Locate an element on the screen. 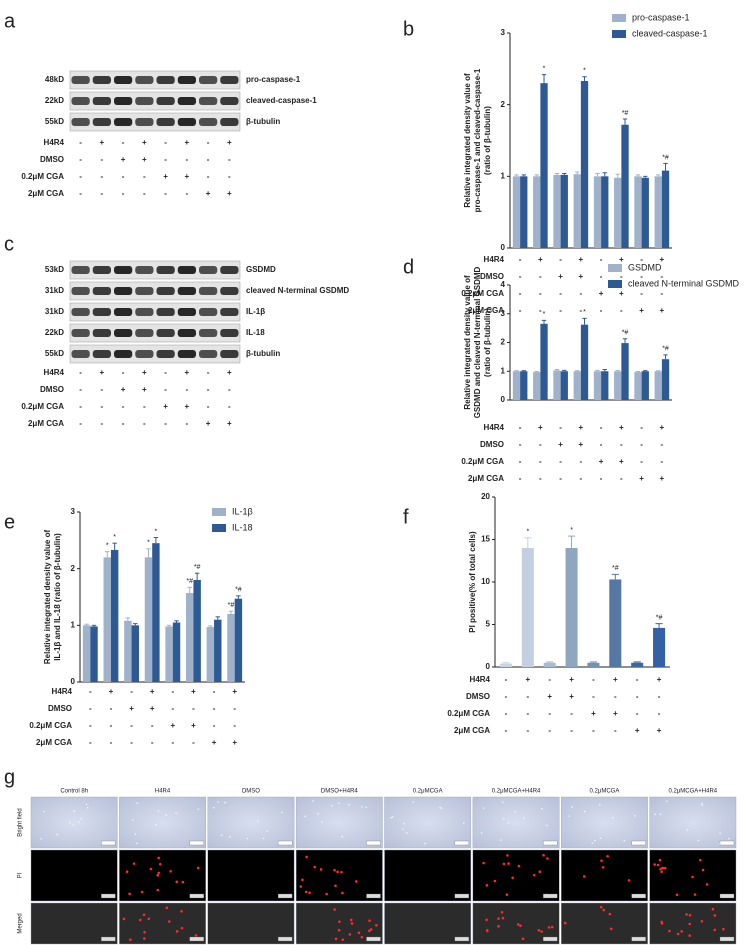 Image resolution: width=745 pixels, height=945 pixels. band-size: 31kD is located at coordinates (54, 311).